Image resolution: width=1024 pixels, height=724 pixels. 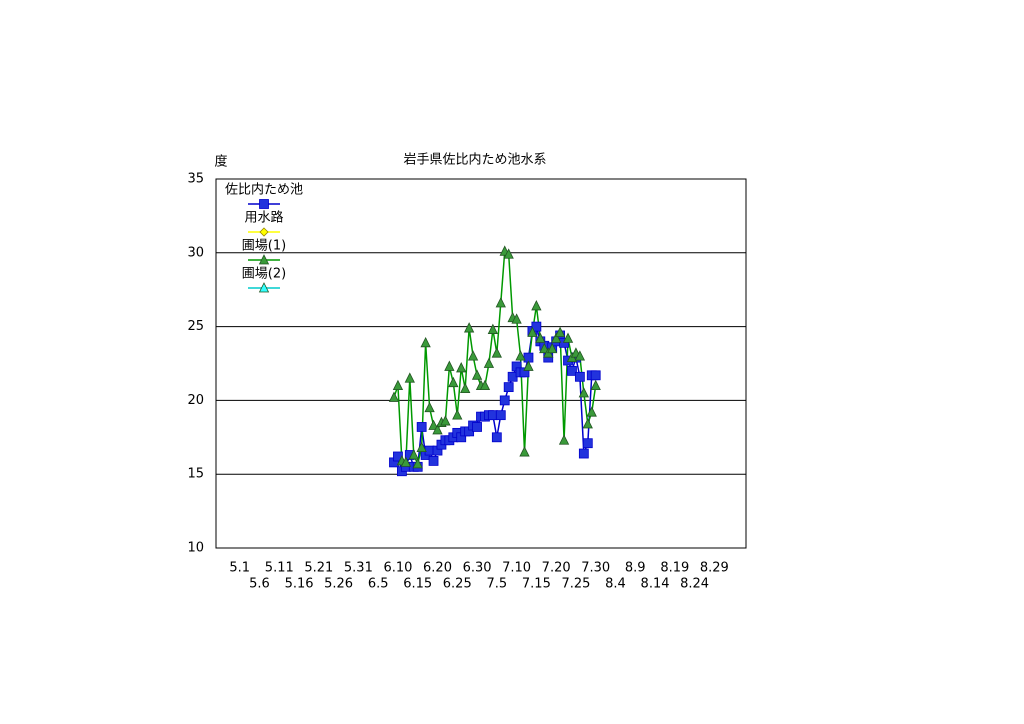 I want to click on y-tick-label: 10, so click(x=195, y=548).